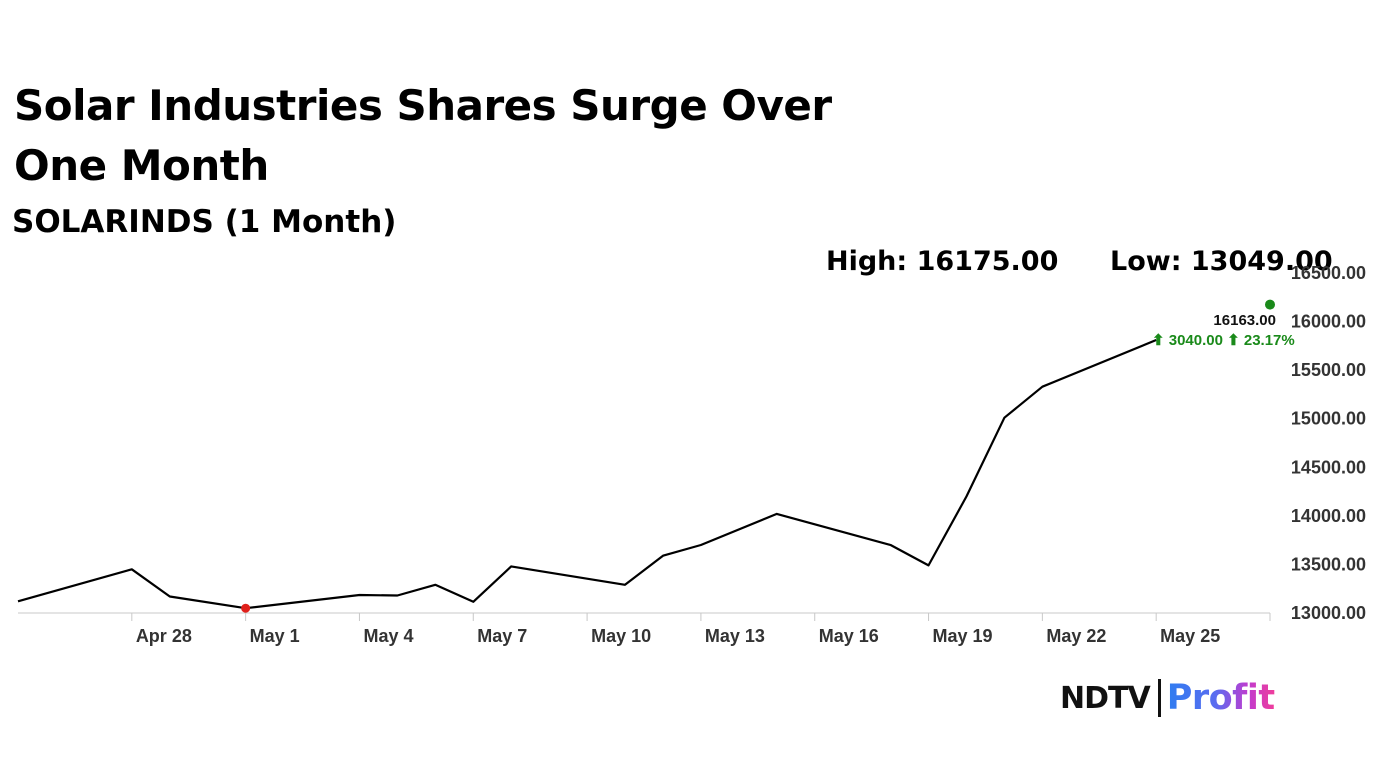  What do you see at coordinates (246, 608) in the screenshot?
I see `low-point-marker` at bounding box center [246, 608].